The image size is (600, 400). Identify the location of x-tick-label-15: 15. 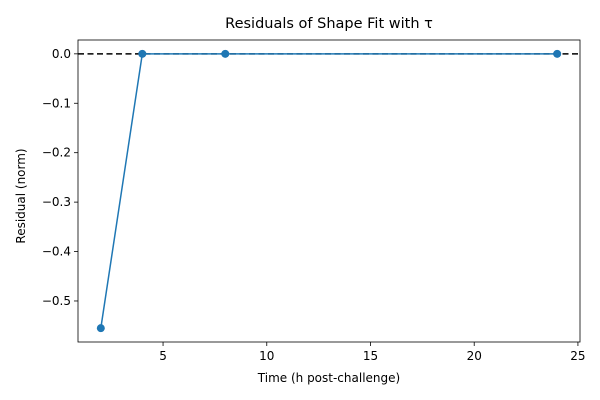
(370, 356).